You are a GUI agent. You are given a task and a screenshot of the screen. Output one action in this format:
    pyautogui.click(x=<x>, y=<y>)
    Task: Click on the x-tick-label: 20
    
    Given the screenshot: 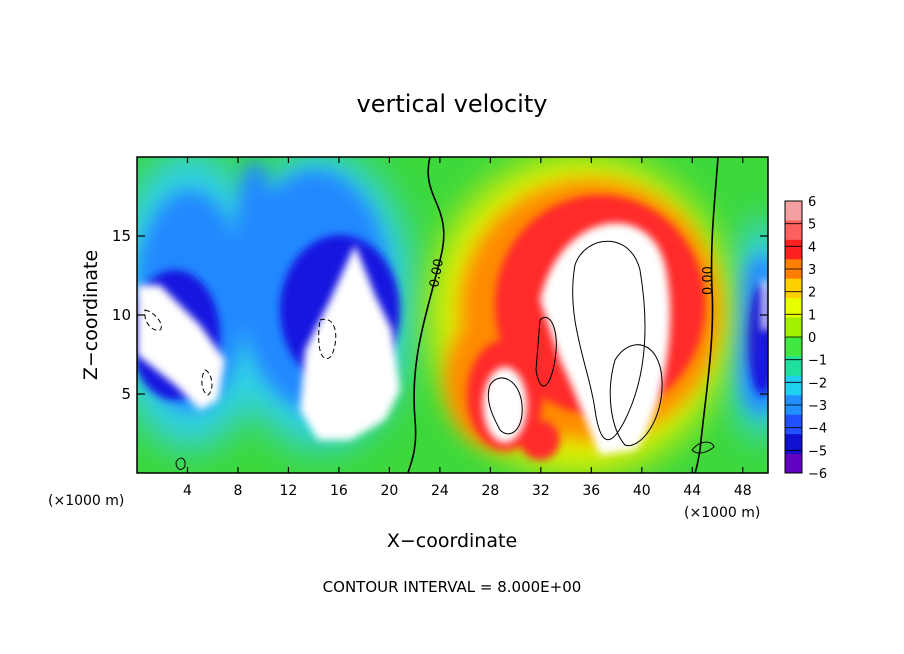 What is the action you would take?
    pyautogui.click(x=389, y=491)
    